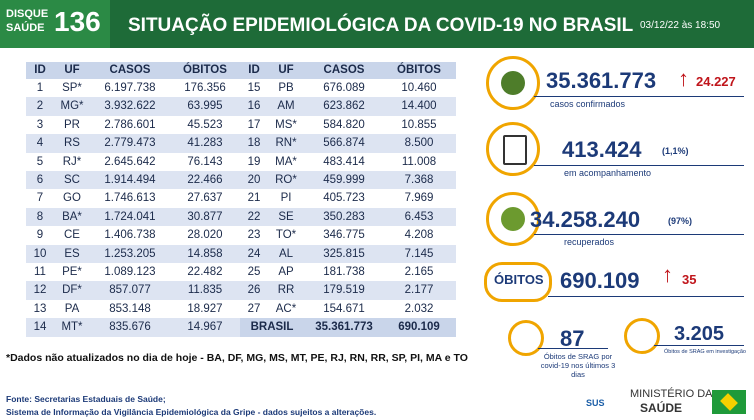 The width and height of the screenshot is (754, 420). What do you see at coordinates (40, 290) in the screenshot?
I see `table-cell: 12` at bounding box center [40, 290].